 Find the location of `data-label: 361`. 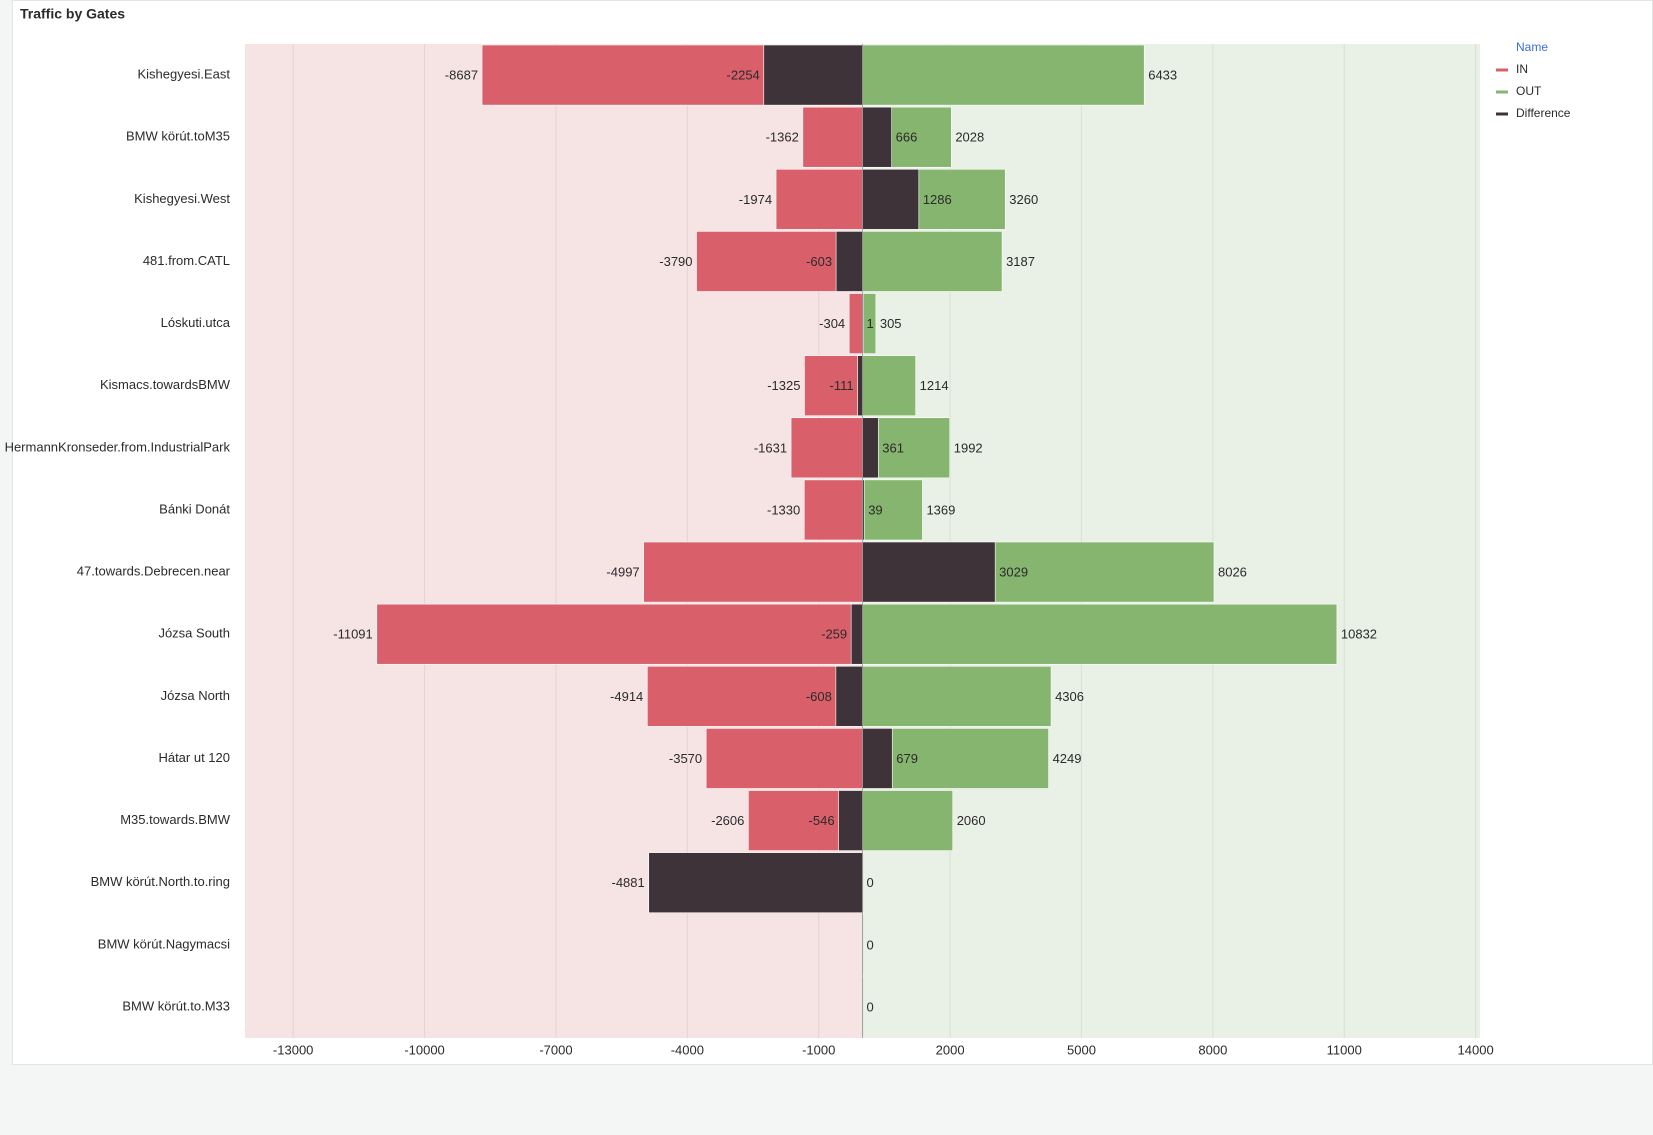

data-label: 361 is located at coordinates (893, 447).